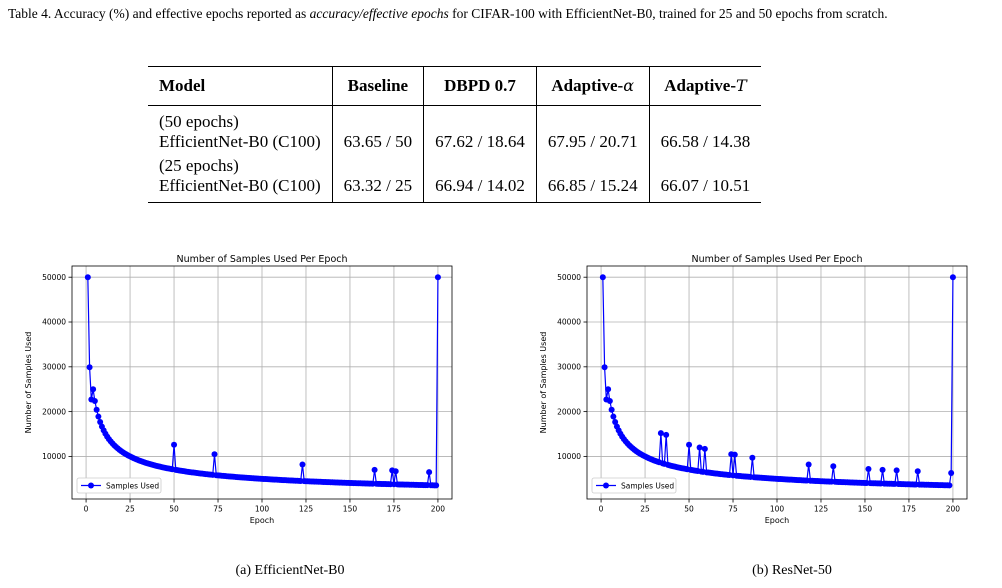 The image size is (1002, 588). I want to click on subcaption-b: (b) ResNet-50, so click(792, 570).